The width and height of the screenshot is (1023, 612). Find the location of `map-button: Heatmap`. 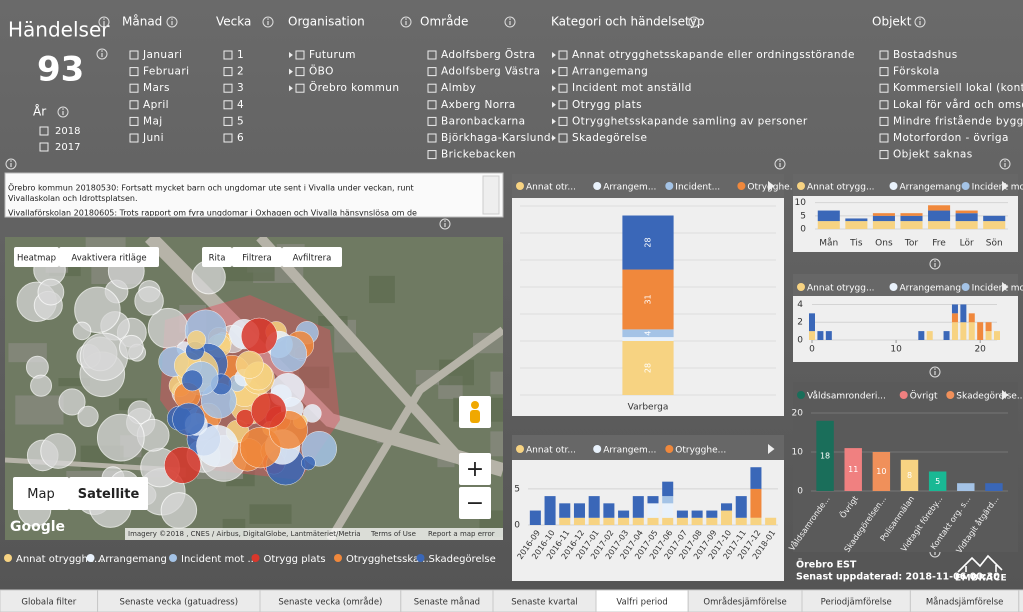

map-button: Heatmap is located at coordinates (36, 259).